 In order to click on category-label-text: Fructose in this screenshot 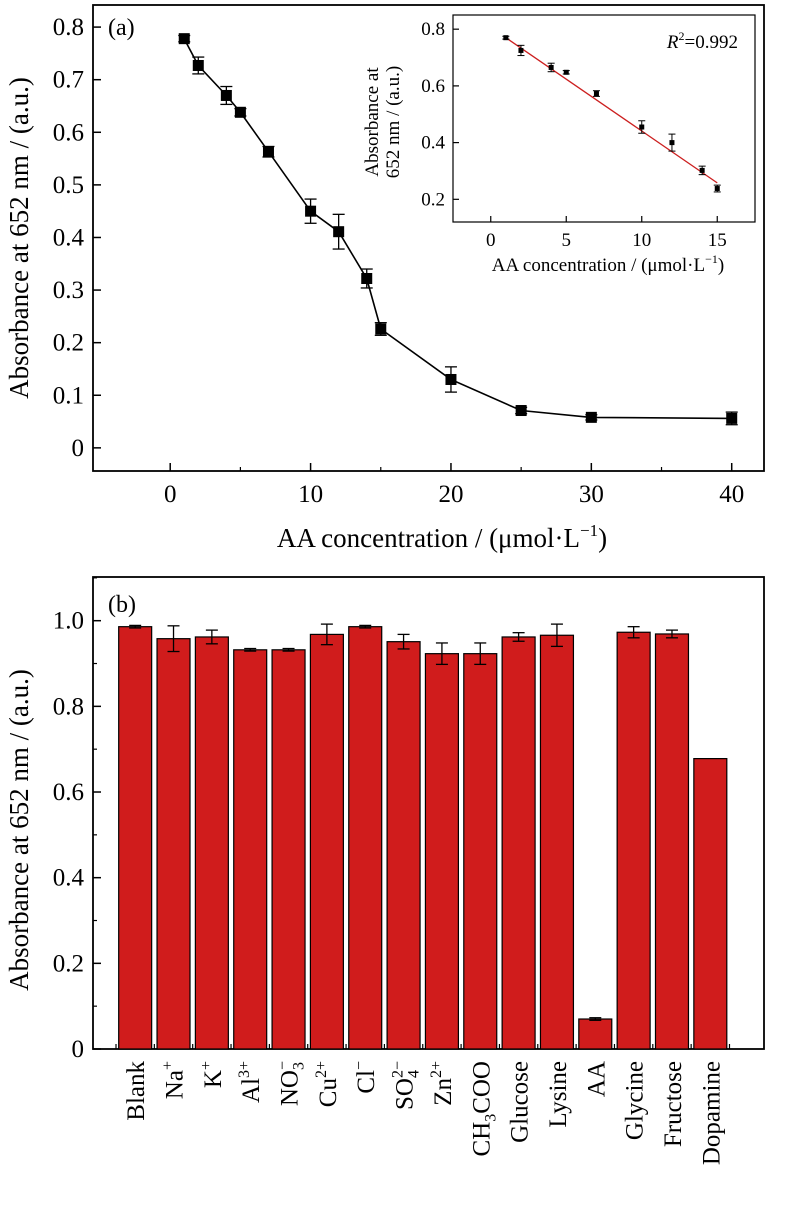, I will do `click(673, 1104)`.